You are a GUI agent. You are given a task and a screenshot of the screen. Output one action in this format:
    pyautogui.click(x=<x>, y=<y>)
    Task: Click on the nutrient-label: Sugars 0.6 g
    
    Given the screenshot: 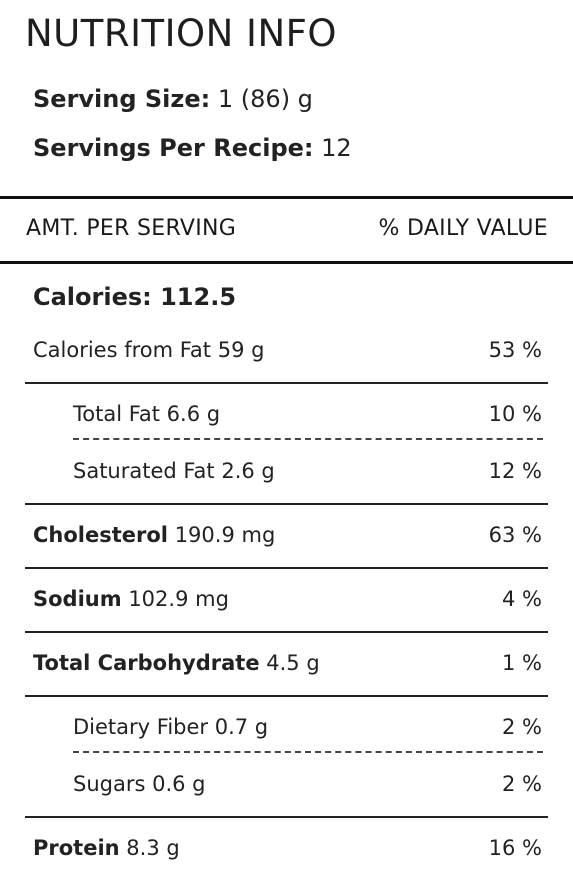 What is the action you would take?
    pyautogui.click(x=139, y=784)
    